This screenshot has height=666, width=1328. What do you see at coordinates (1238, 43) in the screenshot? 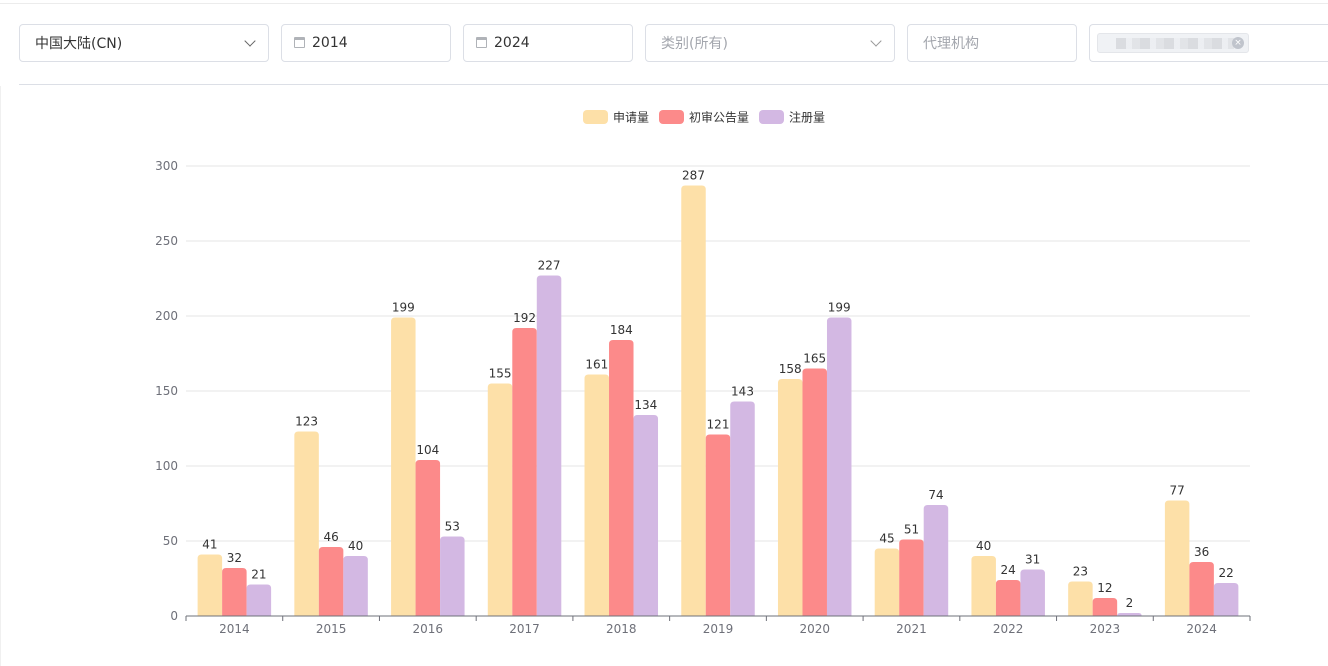
I see `close-icon: ×` at bounding box center [1238, 43].